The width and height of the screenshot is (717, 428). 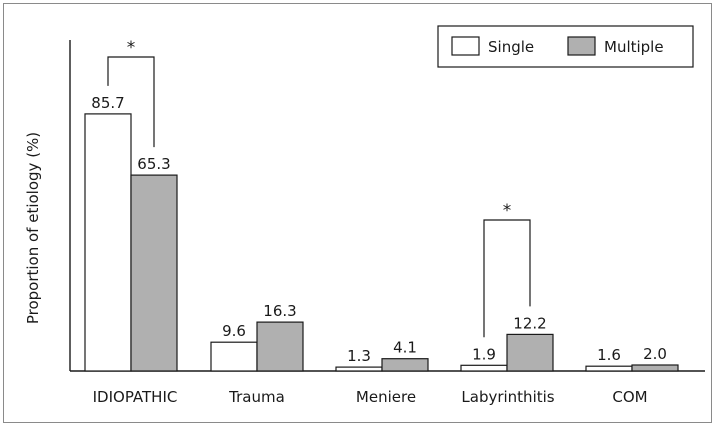 What do you see at coordinates (33, 228) in the screenshot?
I see `y-axis-label: Proportion of etiology (%)` at bounding box center [33, 228].